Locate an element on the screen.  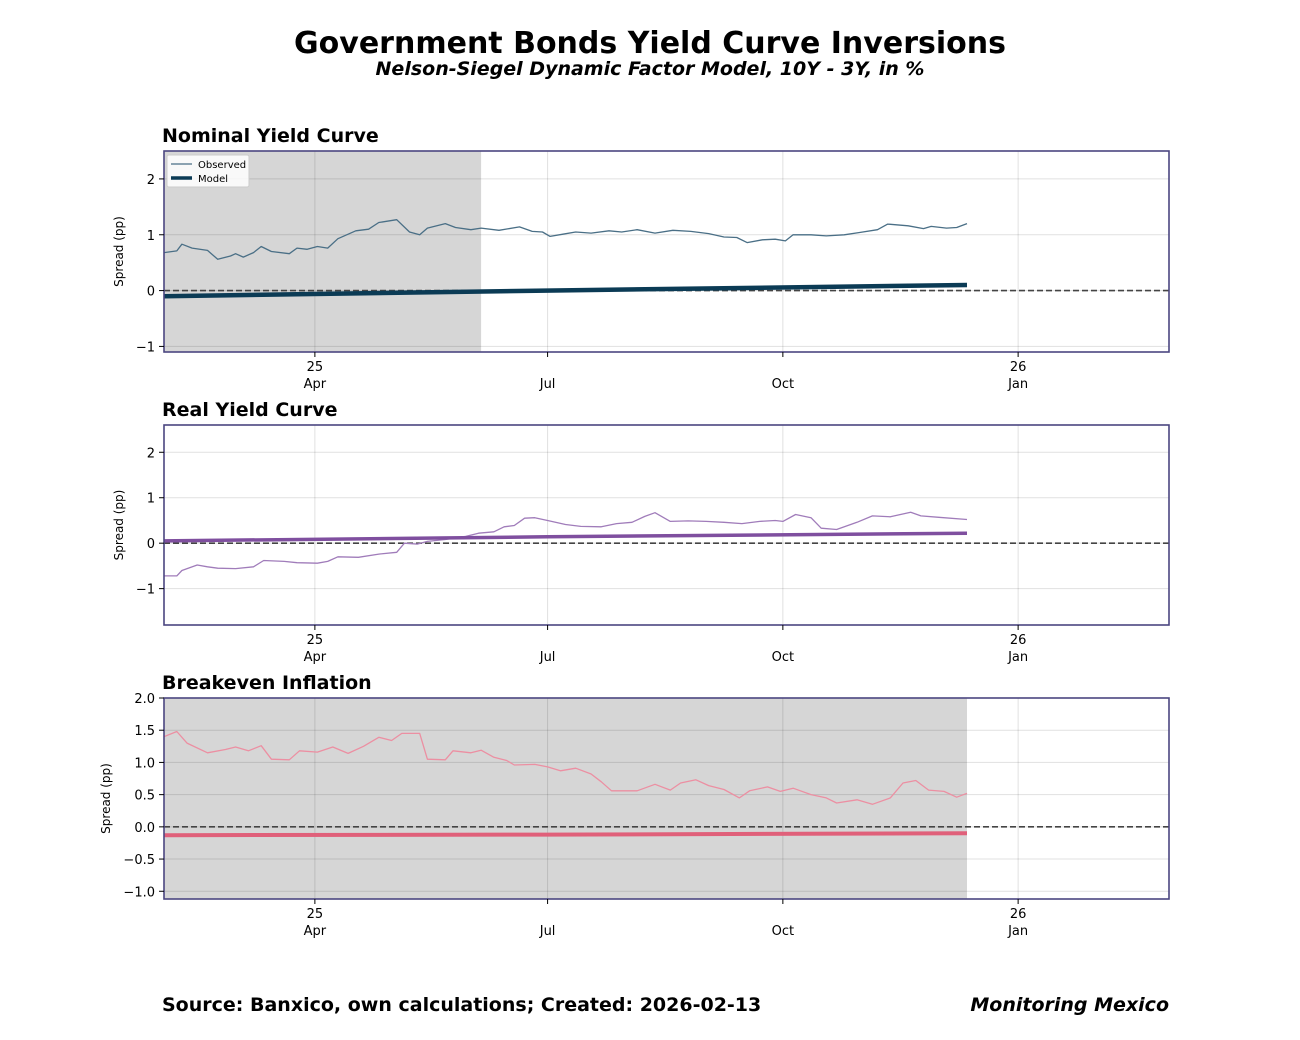
y-tick-label: 1.0 is located at coordinates (144, 763).